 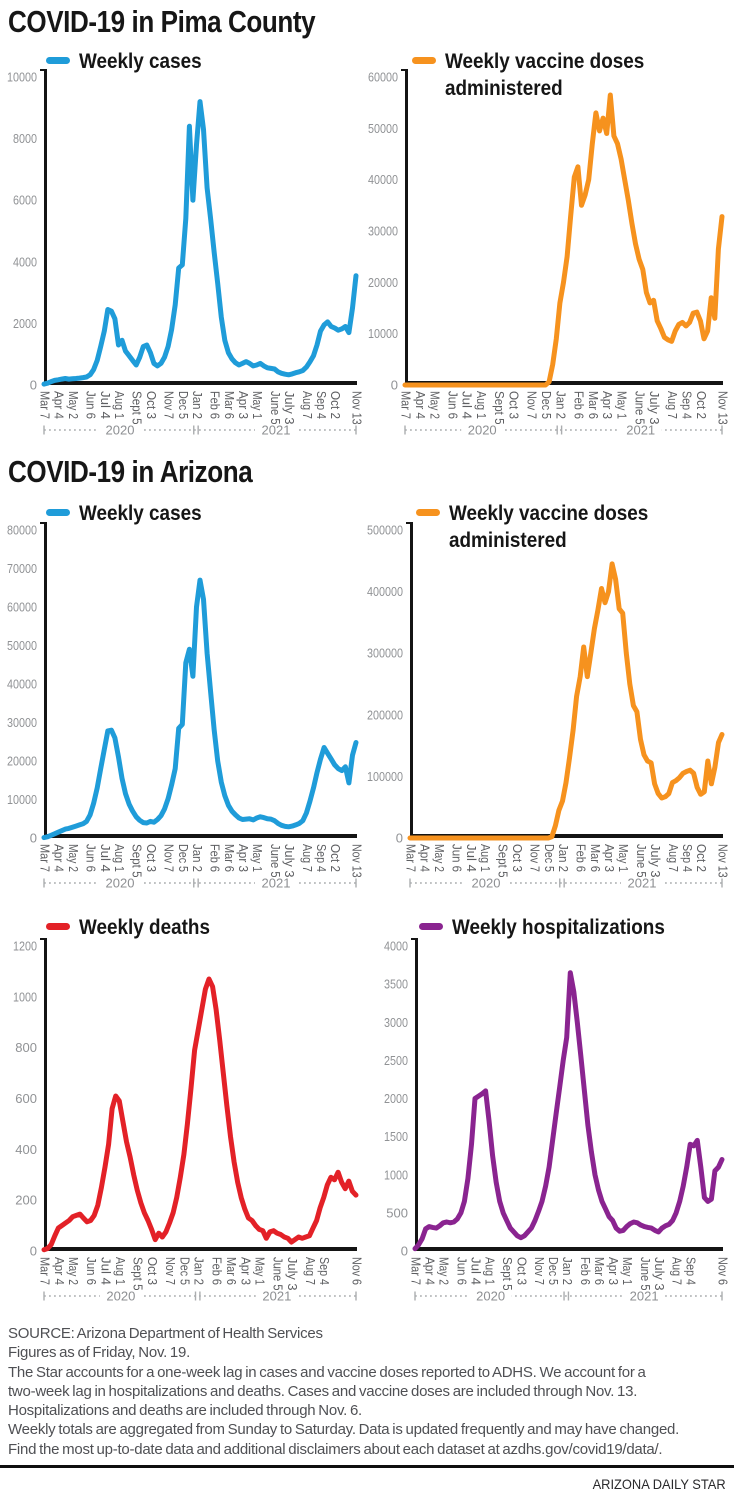 What do you see at coordinates (357, 1271) in the screenshot?
I see `svg-text: Nov 6` at bounding box center [357, 1271].